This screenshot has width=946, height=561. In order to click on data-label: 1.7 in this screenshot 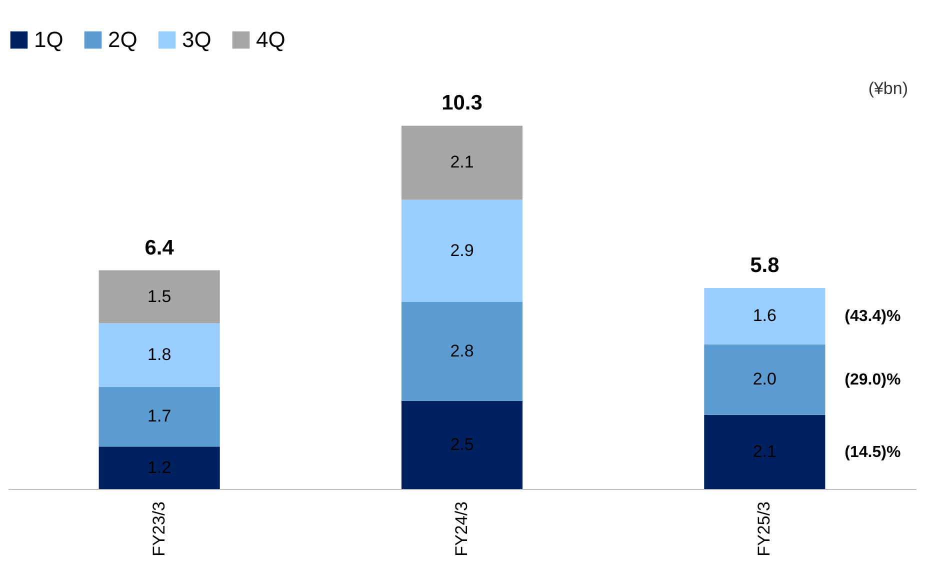, I will do `click(160, 416)`.